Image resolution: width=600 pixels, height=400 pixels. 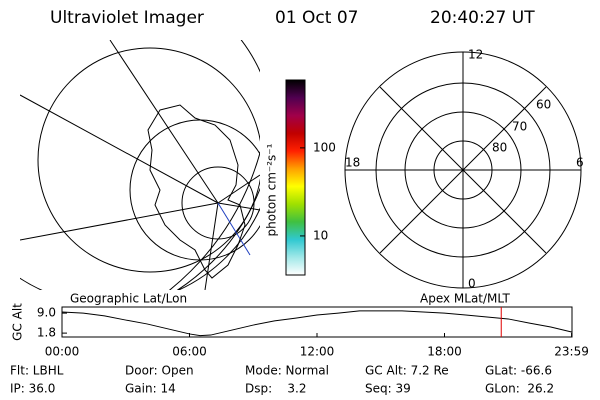 I want to click on colorbar-label: photon cm⁻²s⁻¹, so click(x=272, y=189).